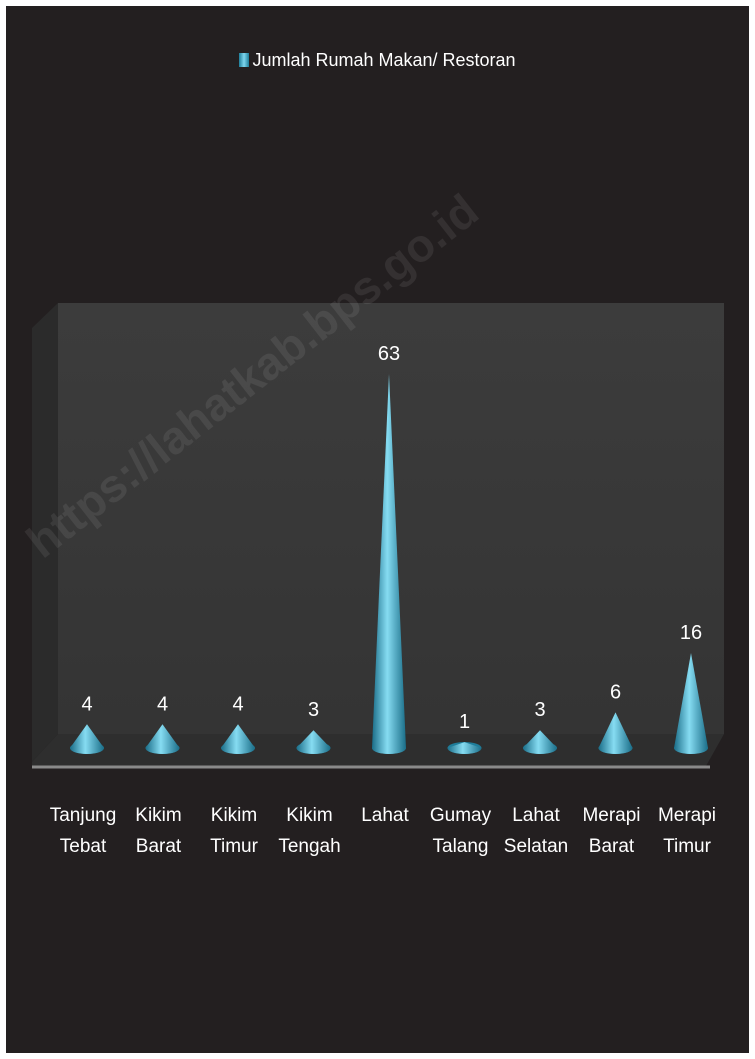 The width and height of the screenshot is (755, 1059). What do you see at coordinates (460, 831) in the screenshot?
I see `category-label: Gumay Talang` at bounding box center [460, 831].